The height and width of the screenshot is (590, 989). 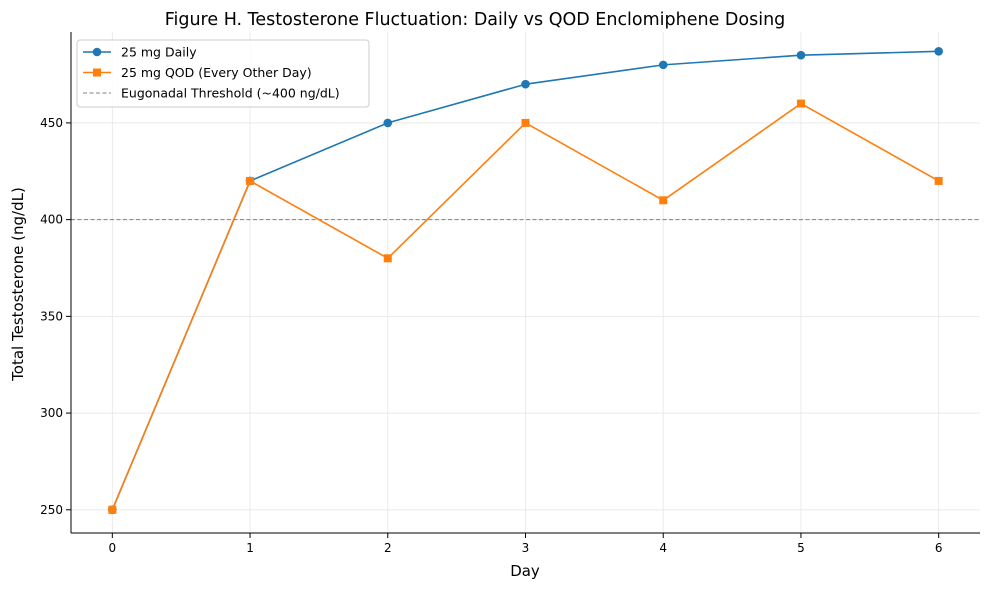 What do you see at coordinates (230, 93) in the screenshot?
I see `legend-label: Eugonadal Threshold (~400 ng/dL)` at bounding box center [230, 93].